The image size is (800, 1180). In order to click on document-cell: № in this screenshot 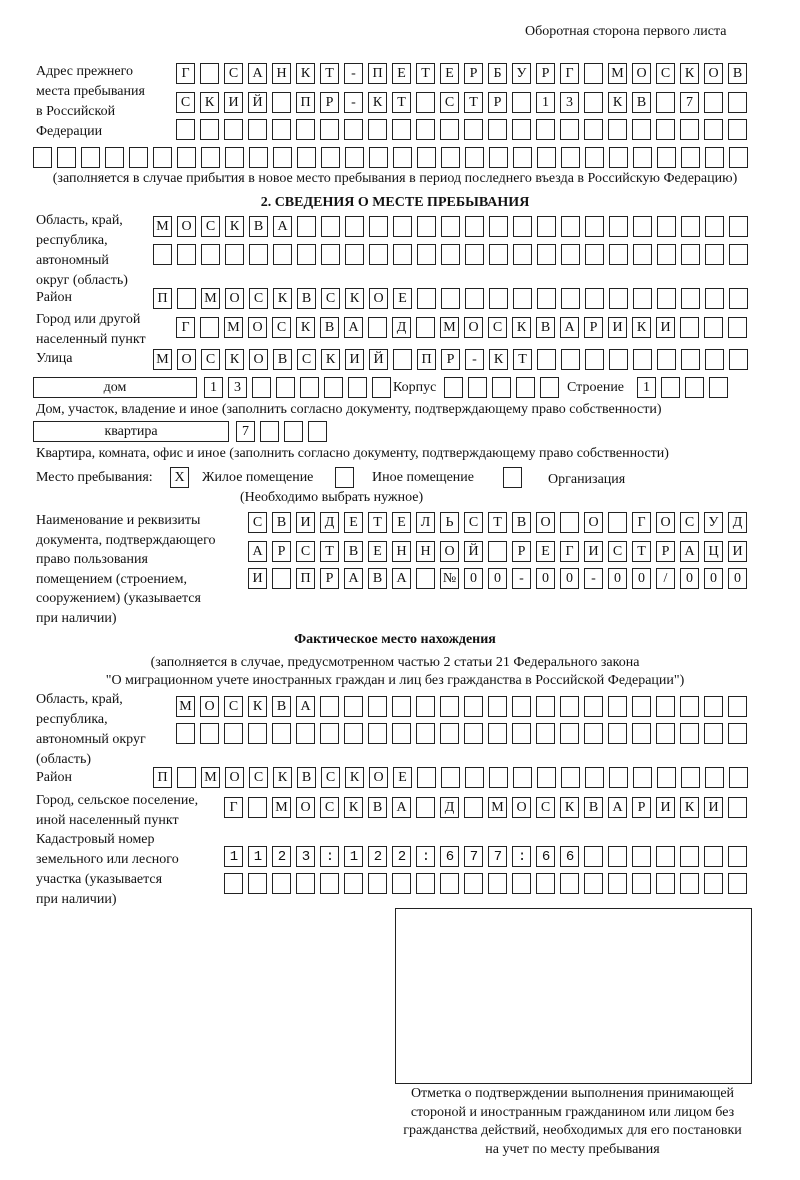, I will do `click(449, 578)`.